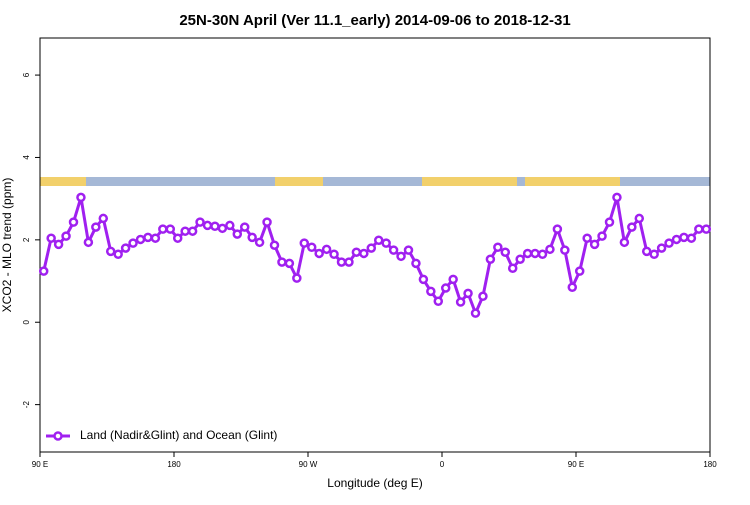  Describe the element at coordinates (26, 157) in the screenshot. I see `y-tick-label: 4` at that location.